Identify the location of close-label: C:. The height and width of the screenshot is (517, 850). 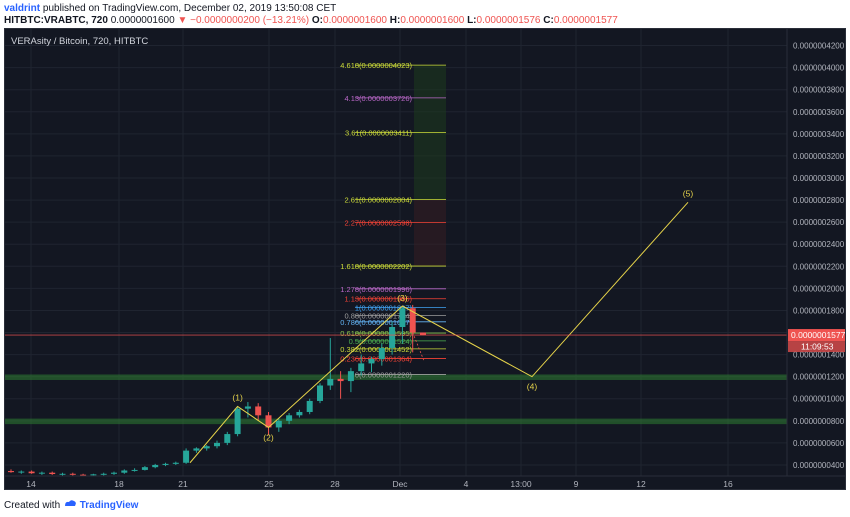
(548, 20).